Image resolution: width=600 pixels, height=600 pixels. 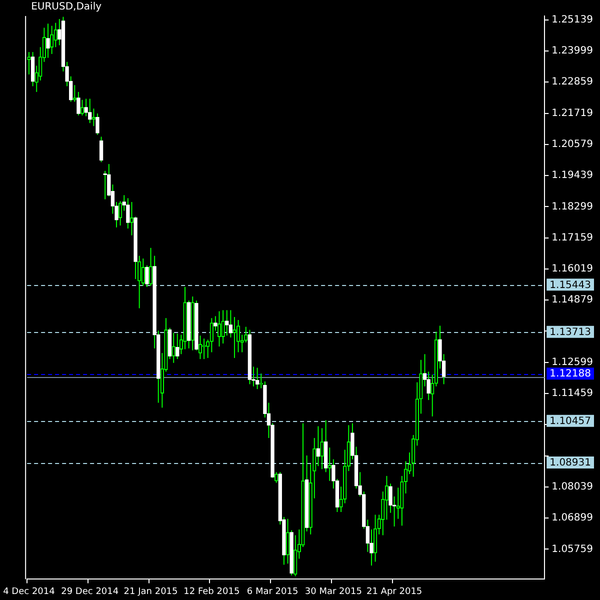 What do you see at coordinates (394, 591) in the screenshot?
I see `x-tick-label: 21 Apr 2015` at bounding box center [394, 591].